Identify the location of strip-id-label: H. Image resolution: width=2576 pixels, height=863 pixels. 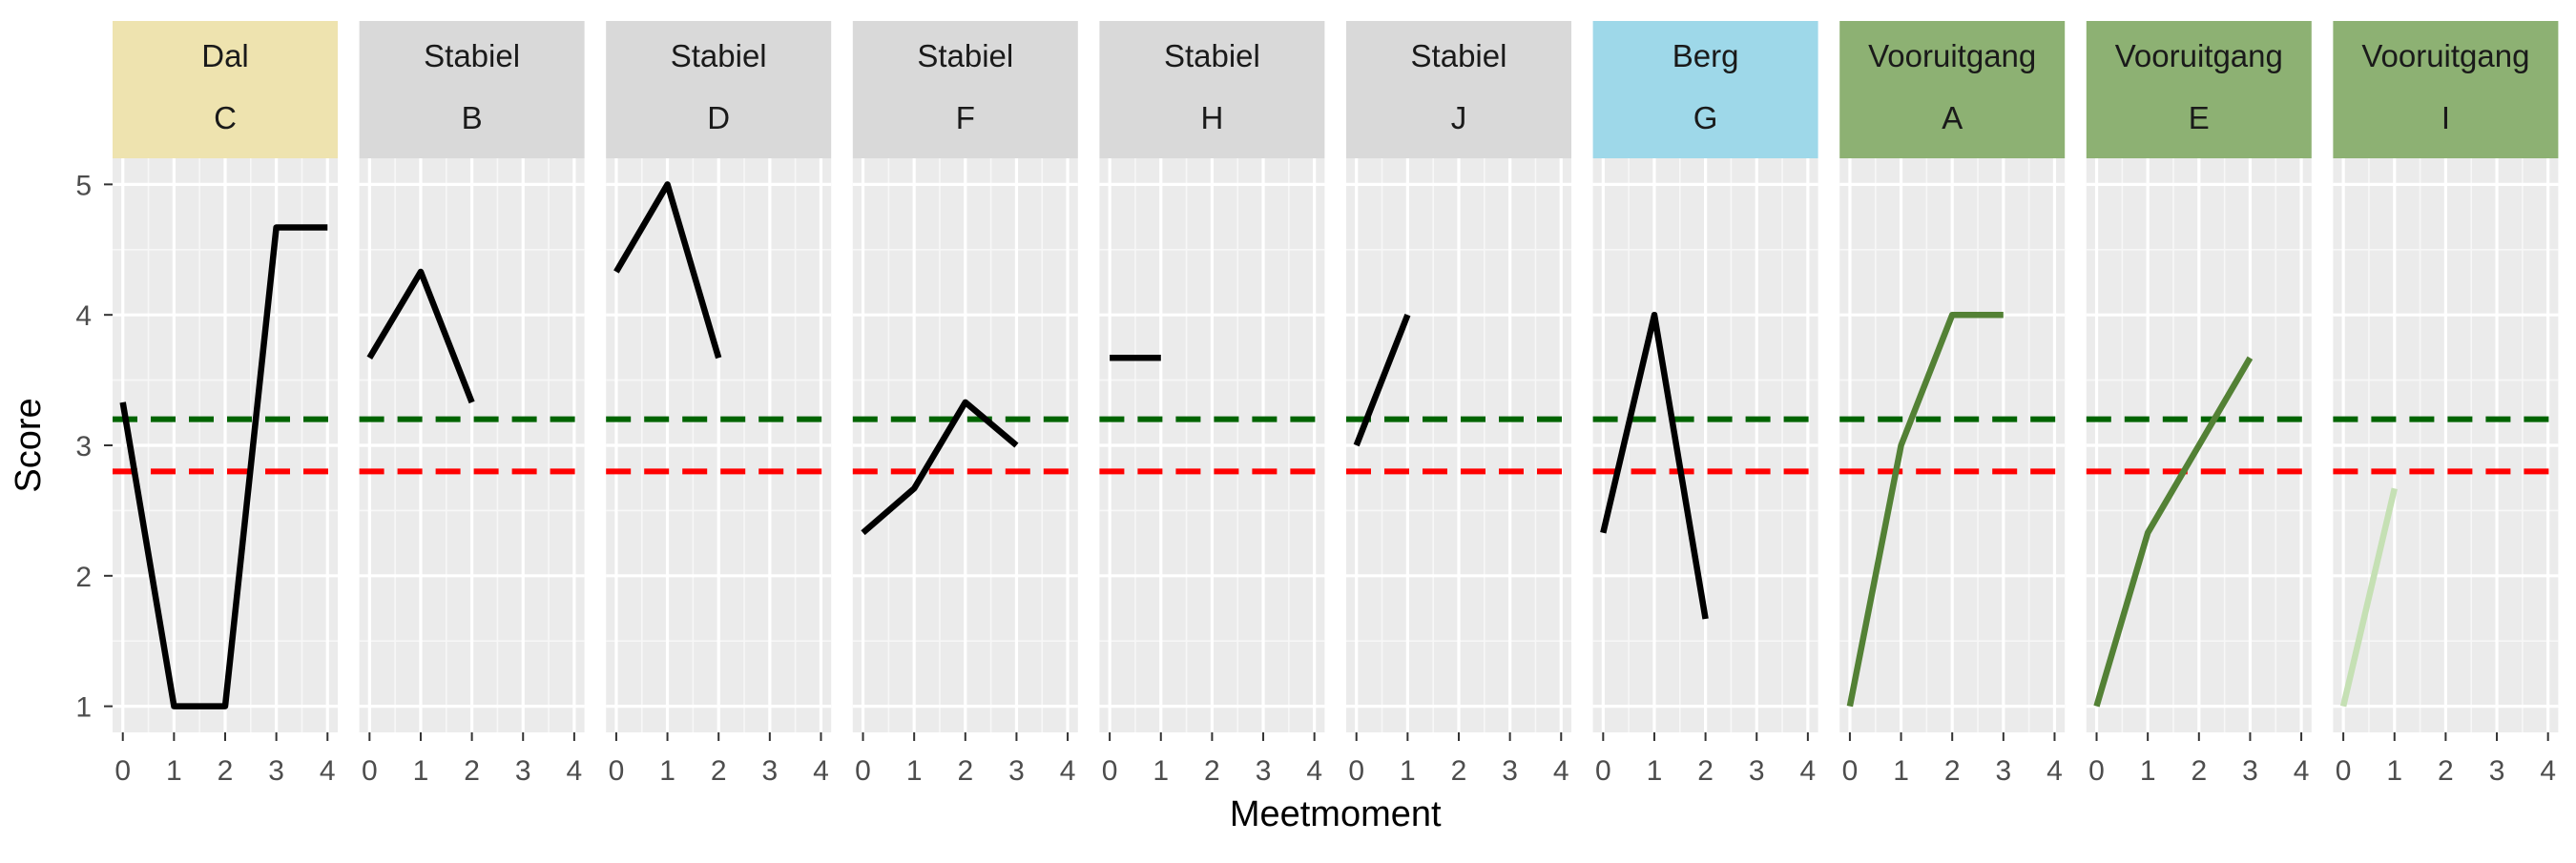
(1211, 117).